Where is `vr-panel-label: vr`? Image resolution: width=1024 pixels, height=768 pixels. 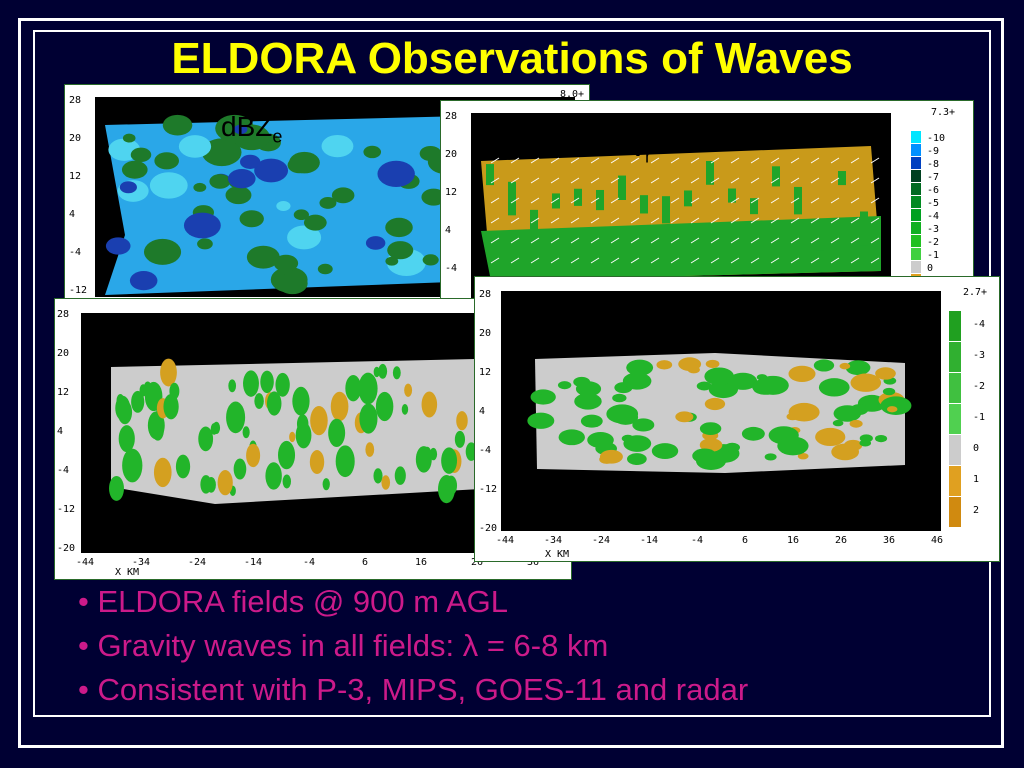 vr-panel-label: vr is located at coordinates (641, 149).